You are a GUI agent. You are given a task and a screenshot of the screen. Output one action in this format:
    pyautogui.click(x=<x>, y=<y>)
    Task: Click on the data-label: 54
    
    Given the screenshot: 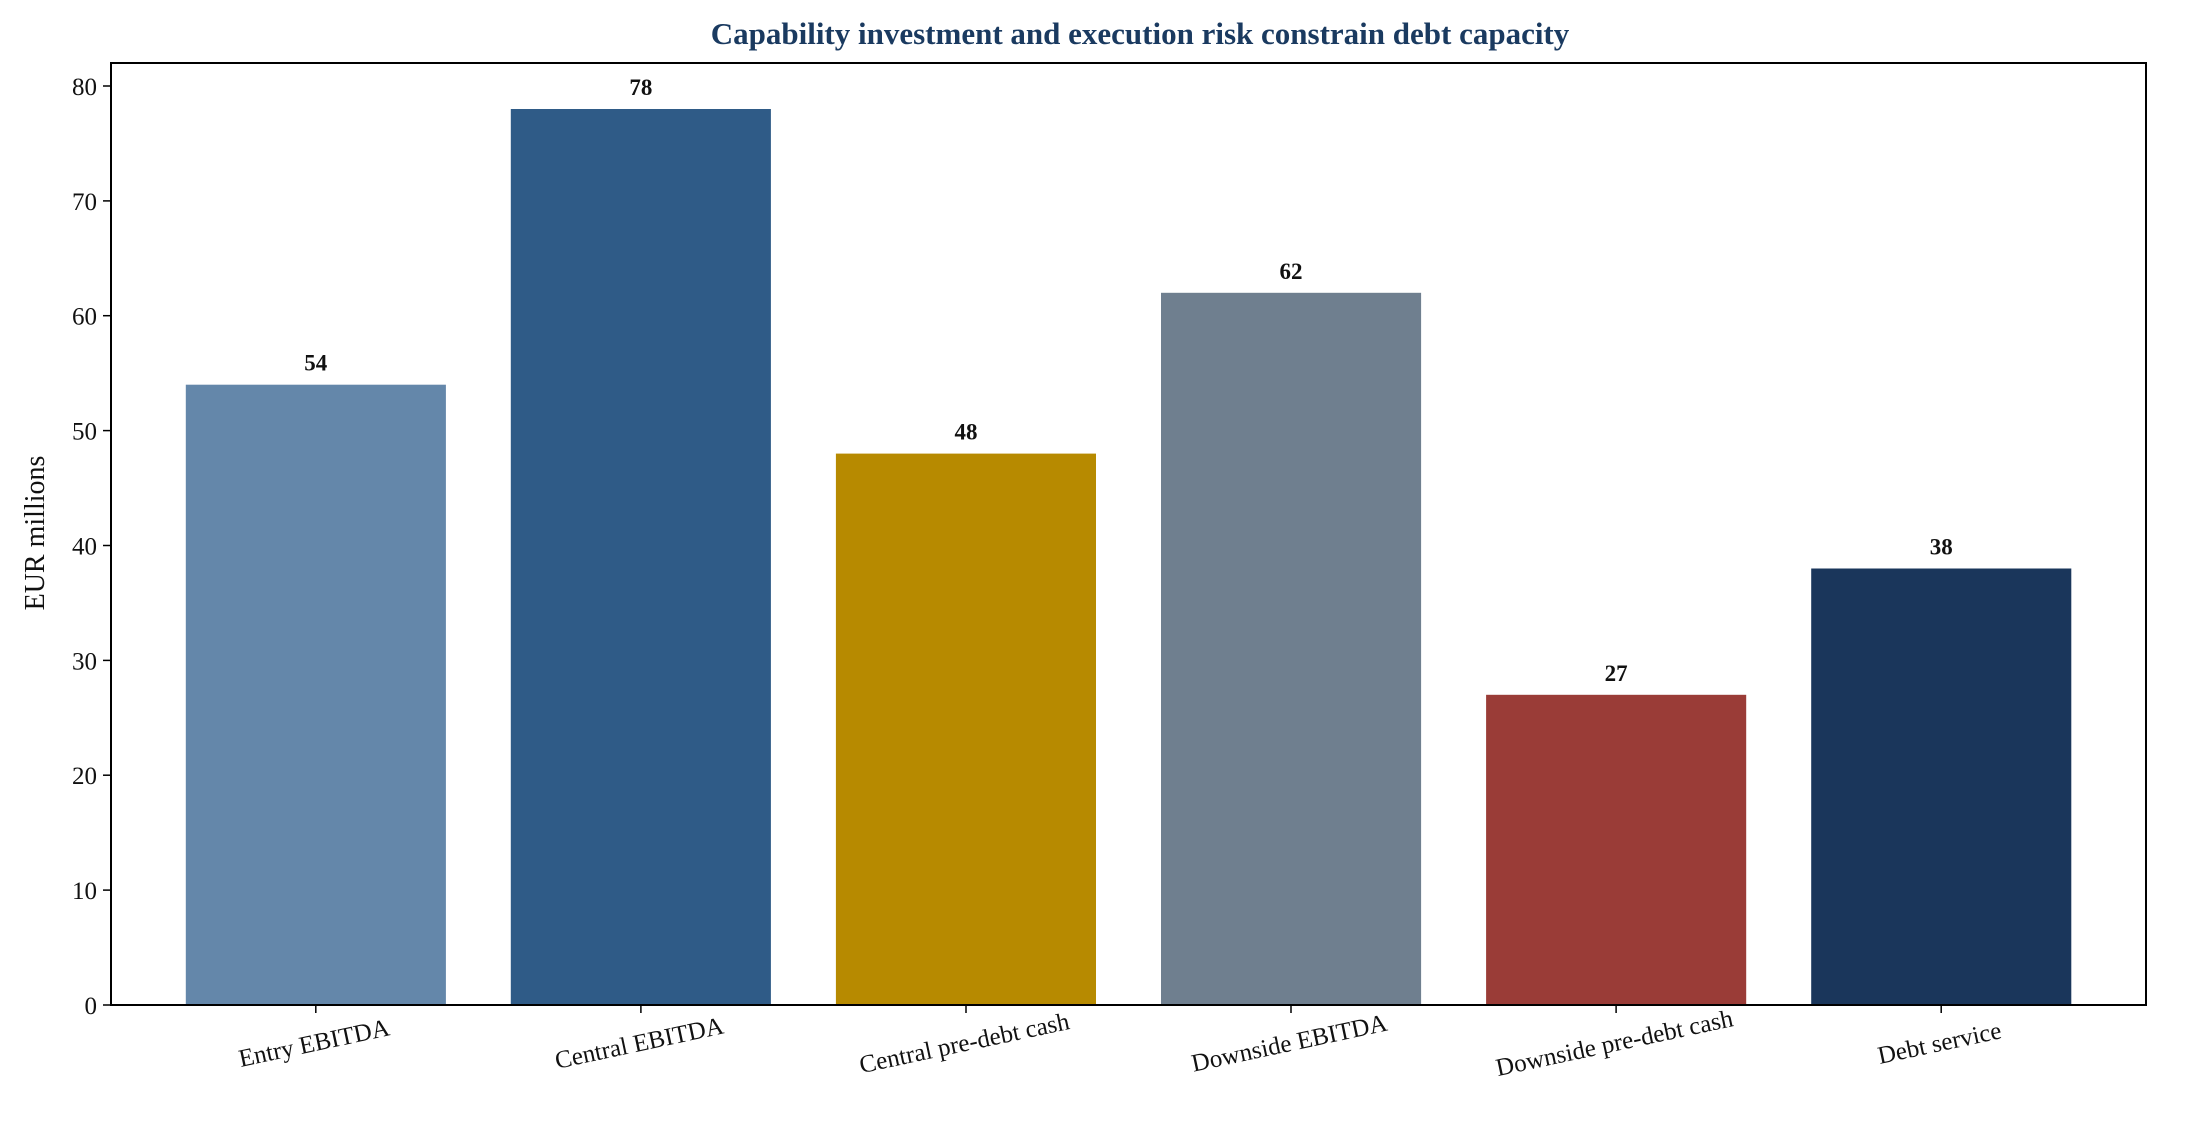 What is the action you would take?
    pyautogui.click(x=316, y=363)
    